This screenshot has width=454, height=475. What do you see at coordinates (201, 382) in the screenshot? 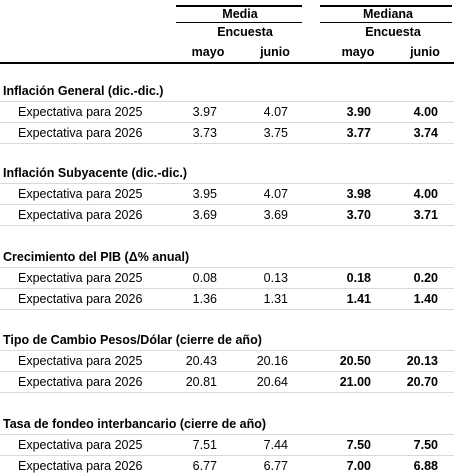
I see `cell-value: 20.81` at bounding box center [201, 382].